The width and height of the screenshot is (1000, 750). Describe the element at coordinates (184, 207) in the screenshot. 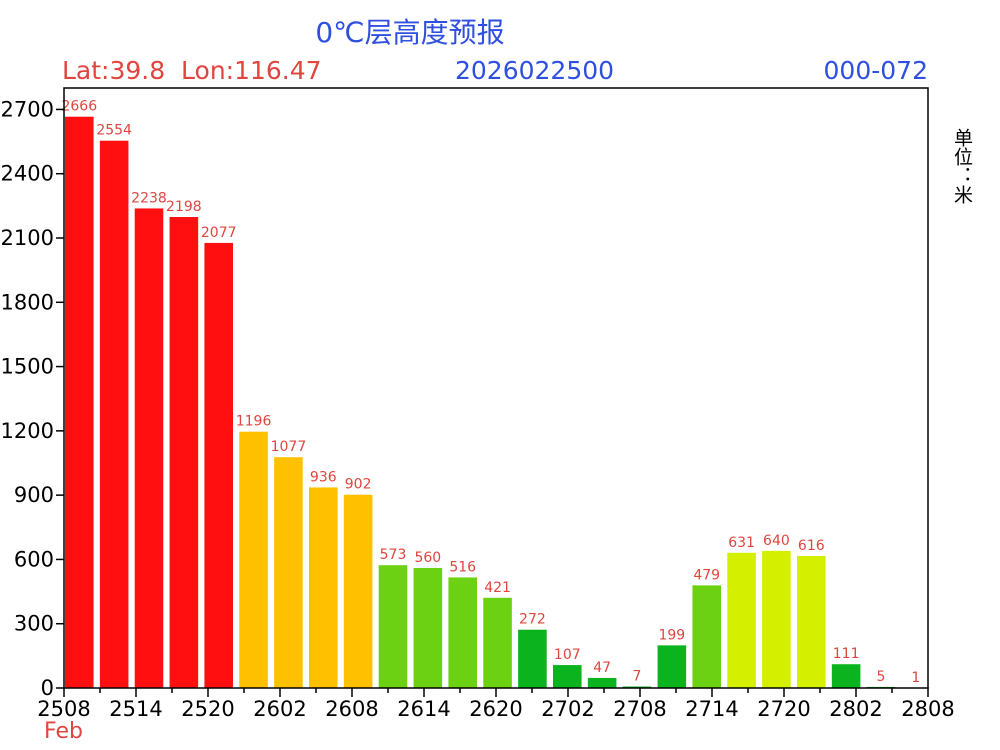

I see `data-label: 2198` at that location.